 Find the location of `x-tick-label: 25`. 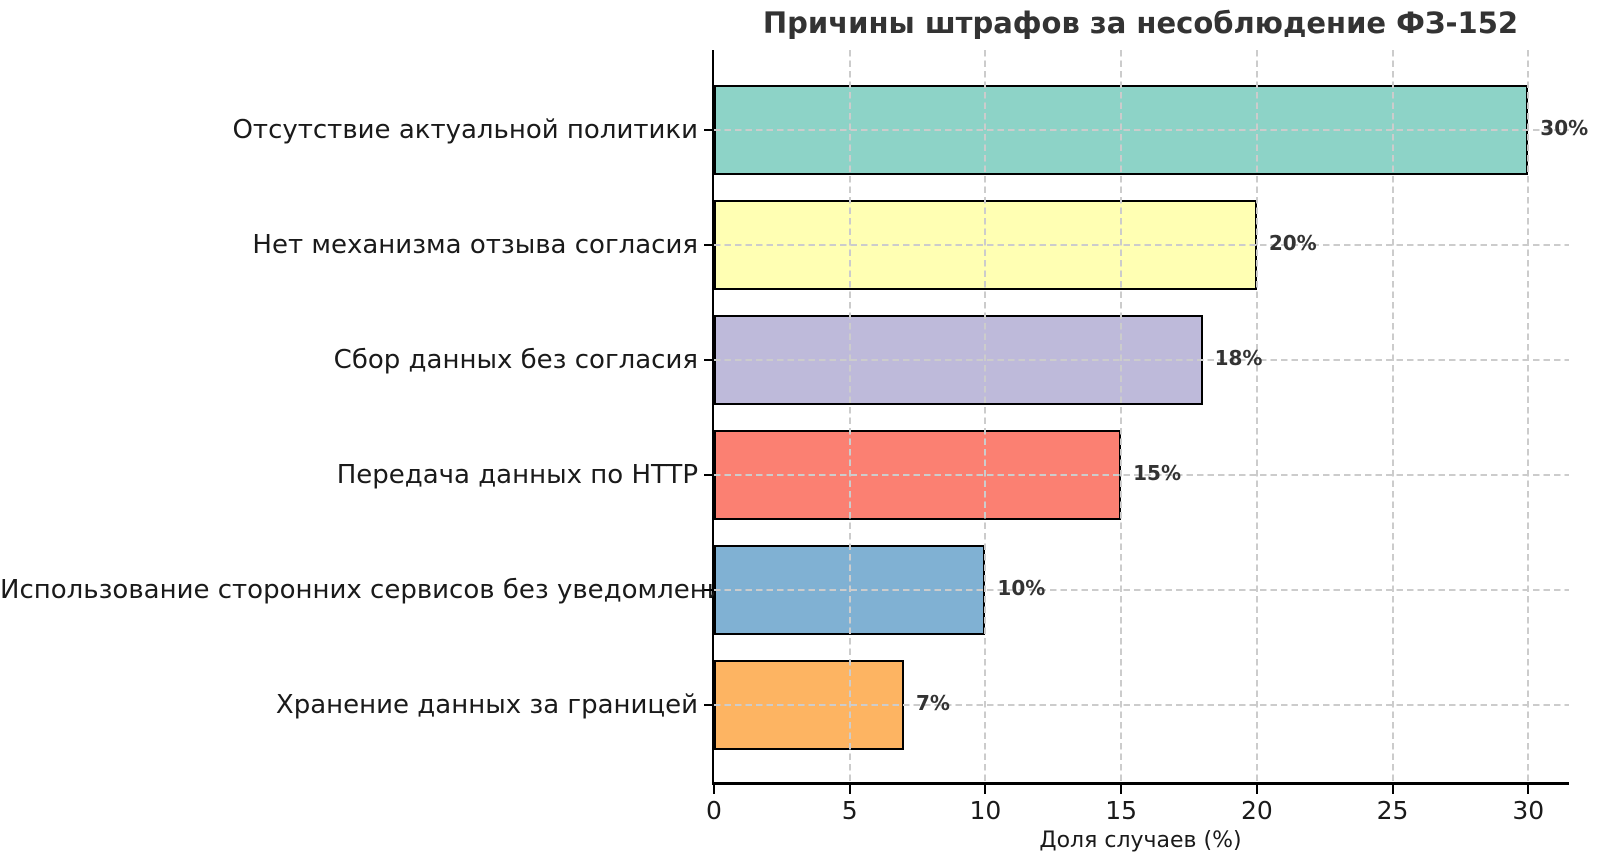

x-tick-label: 25 is located at coordinates (1392, 810).